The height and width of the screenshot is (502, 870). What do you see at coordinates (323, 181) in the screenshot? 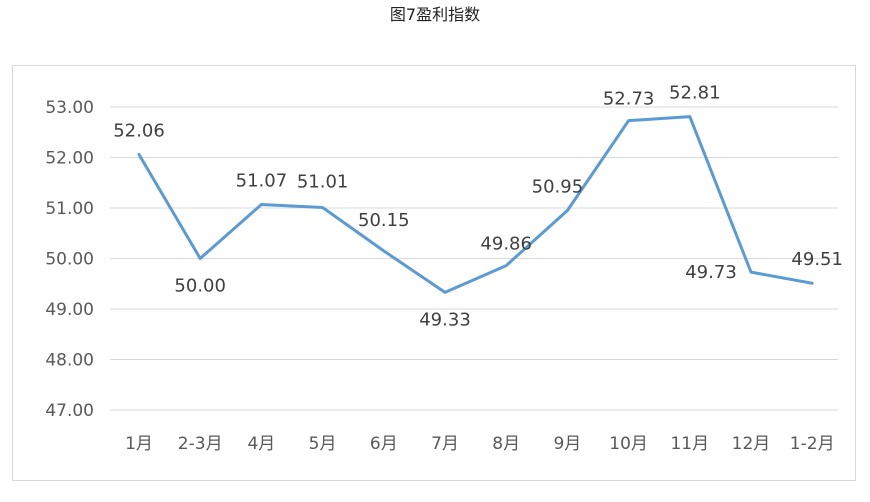
I see `data-label: 51.01` at bounding box center [323, 181].